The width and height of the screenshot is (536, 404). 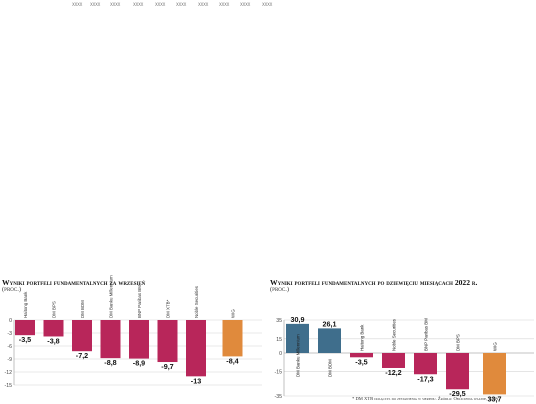 I want to click on y-tick-label: 35, so click(x=279, y=321).